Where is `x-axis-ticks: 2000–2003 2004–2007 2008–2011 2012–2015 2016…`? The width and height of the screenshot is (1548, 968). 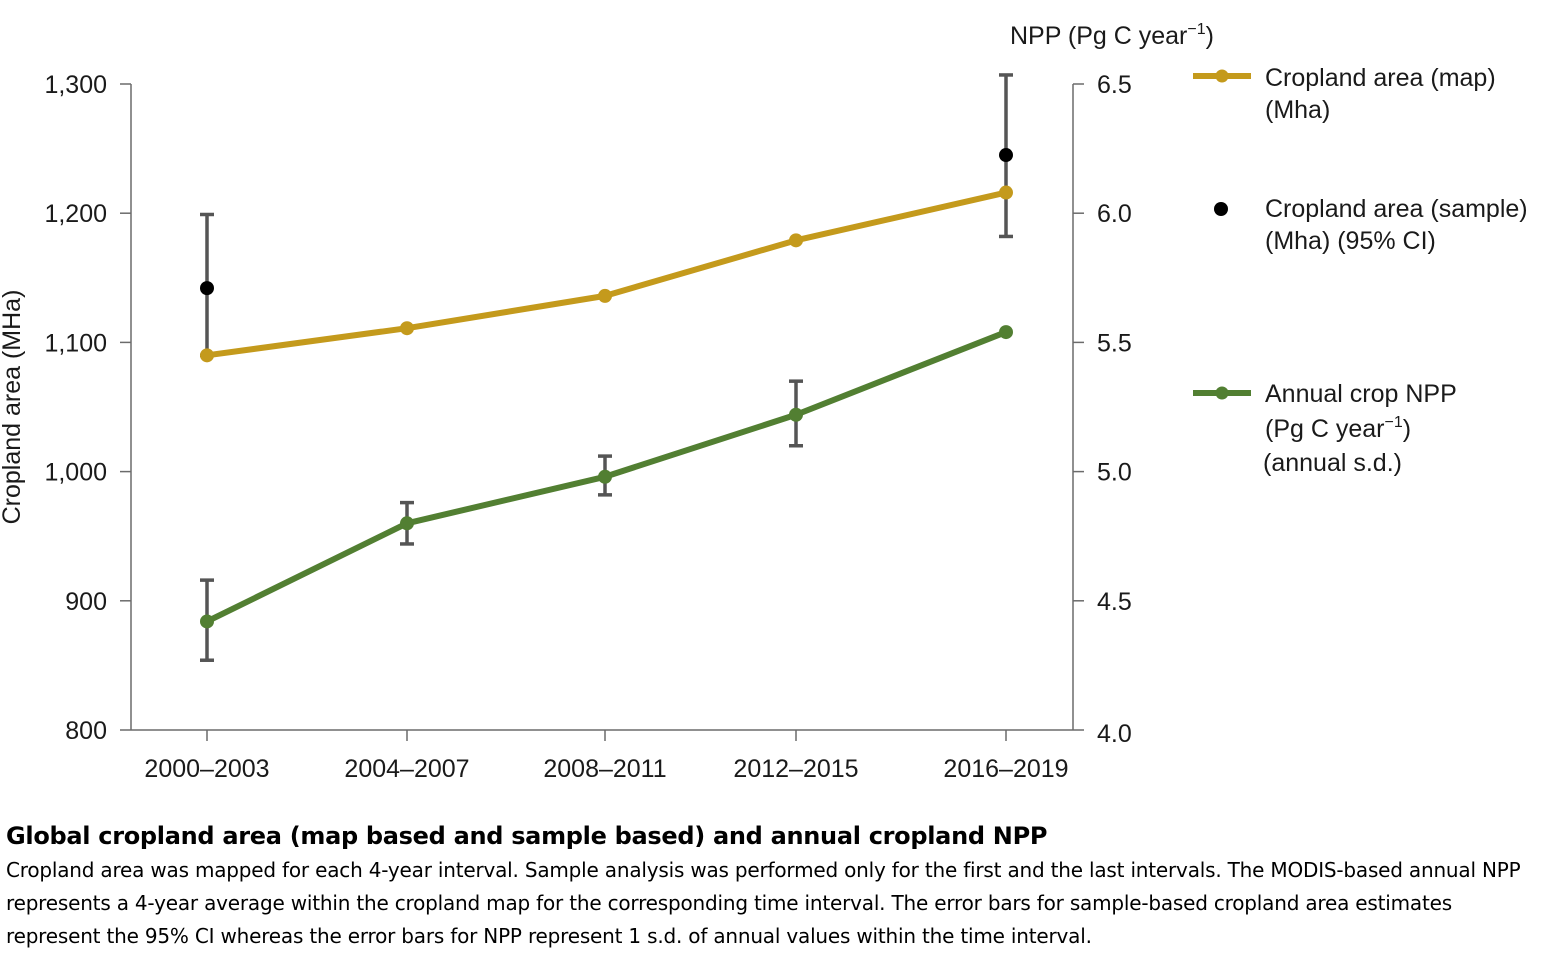
x-axis-ticks: 2000–2003 2004–2007 2008–2011 2012–2015 2016… is located at coordinates (606, 756).